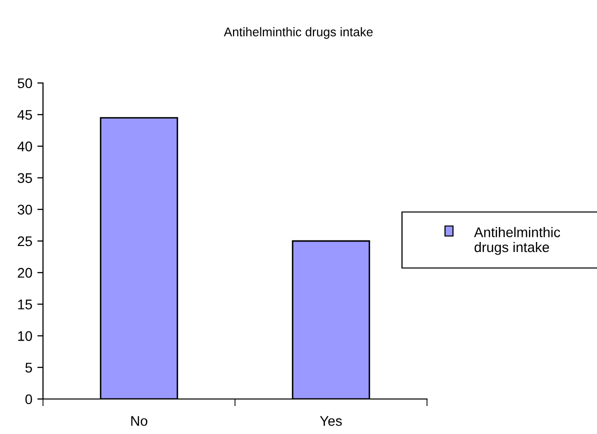 The height and width of the screenshot is (434, 597). Describe the element at coordinates (25, 273) in the screenshot. I see `y-tick-label: 20` at that location.